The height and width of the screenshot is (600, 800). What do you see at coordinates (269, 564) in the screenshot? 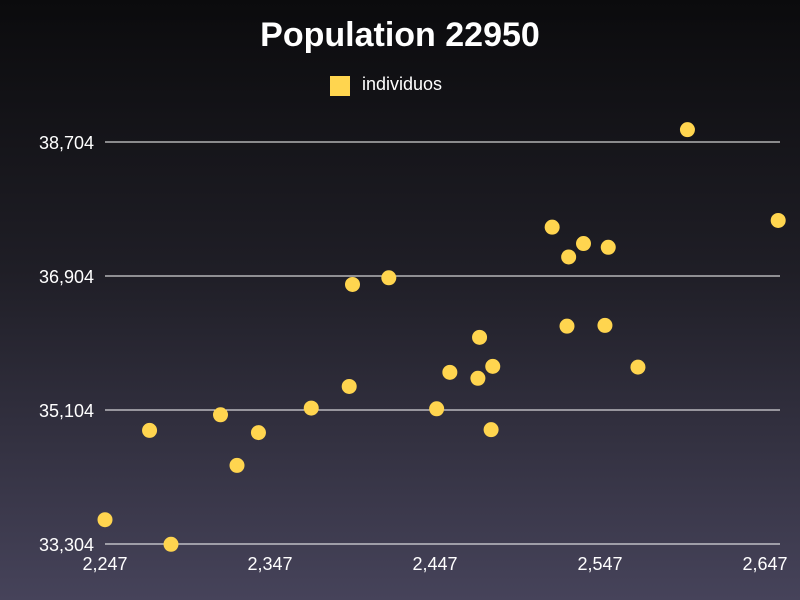
I see `x-tick-label: 2,347` at bounding box center [269, 564].